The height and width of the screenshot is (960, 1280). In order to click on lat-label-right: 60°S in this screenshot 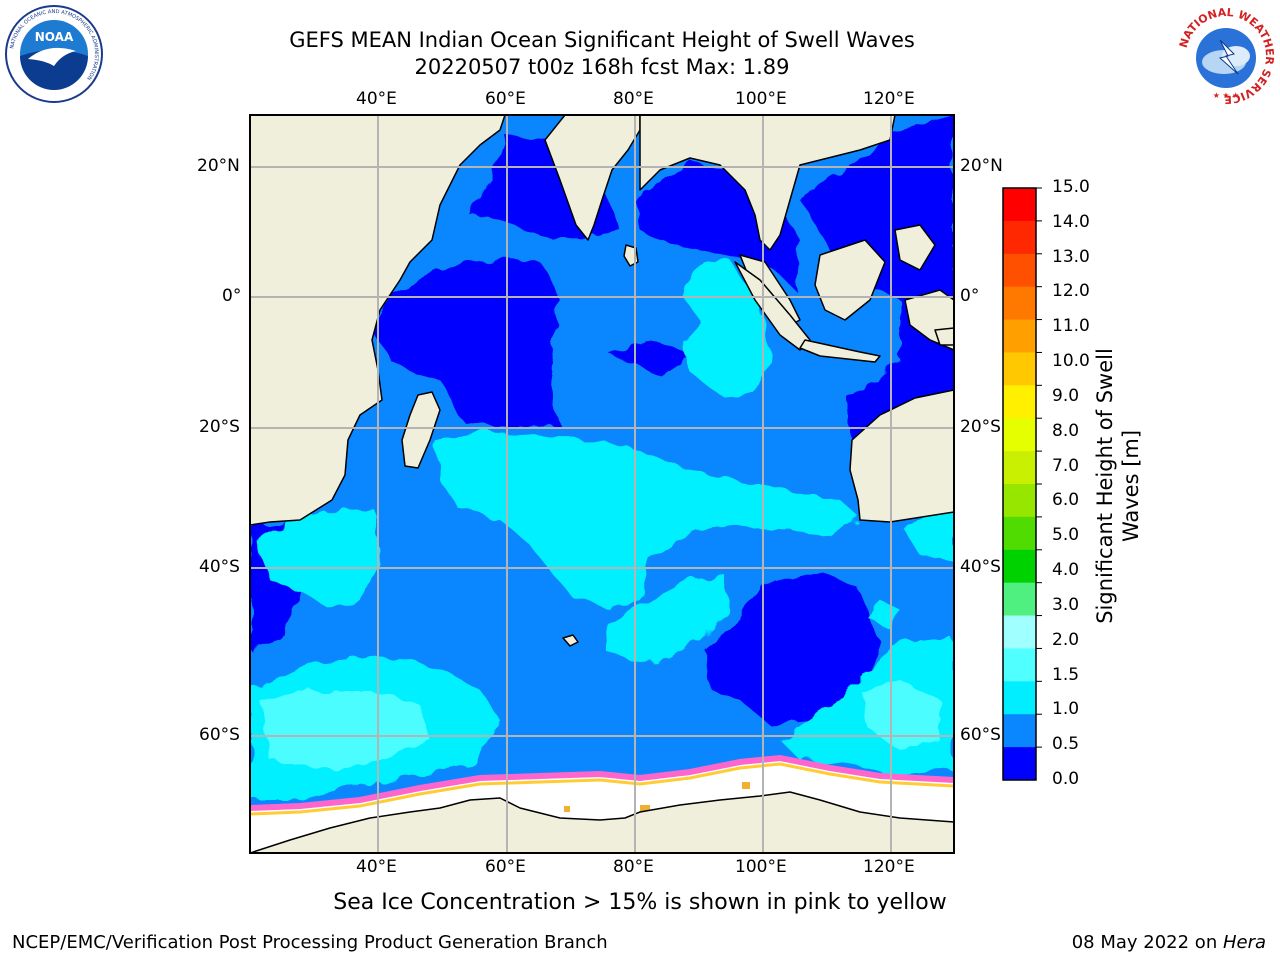, I will do `click(980, 735)`.